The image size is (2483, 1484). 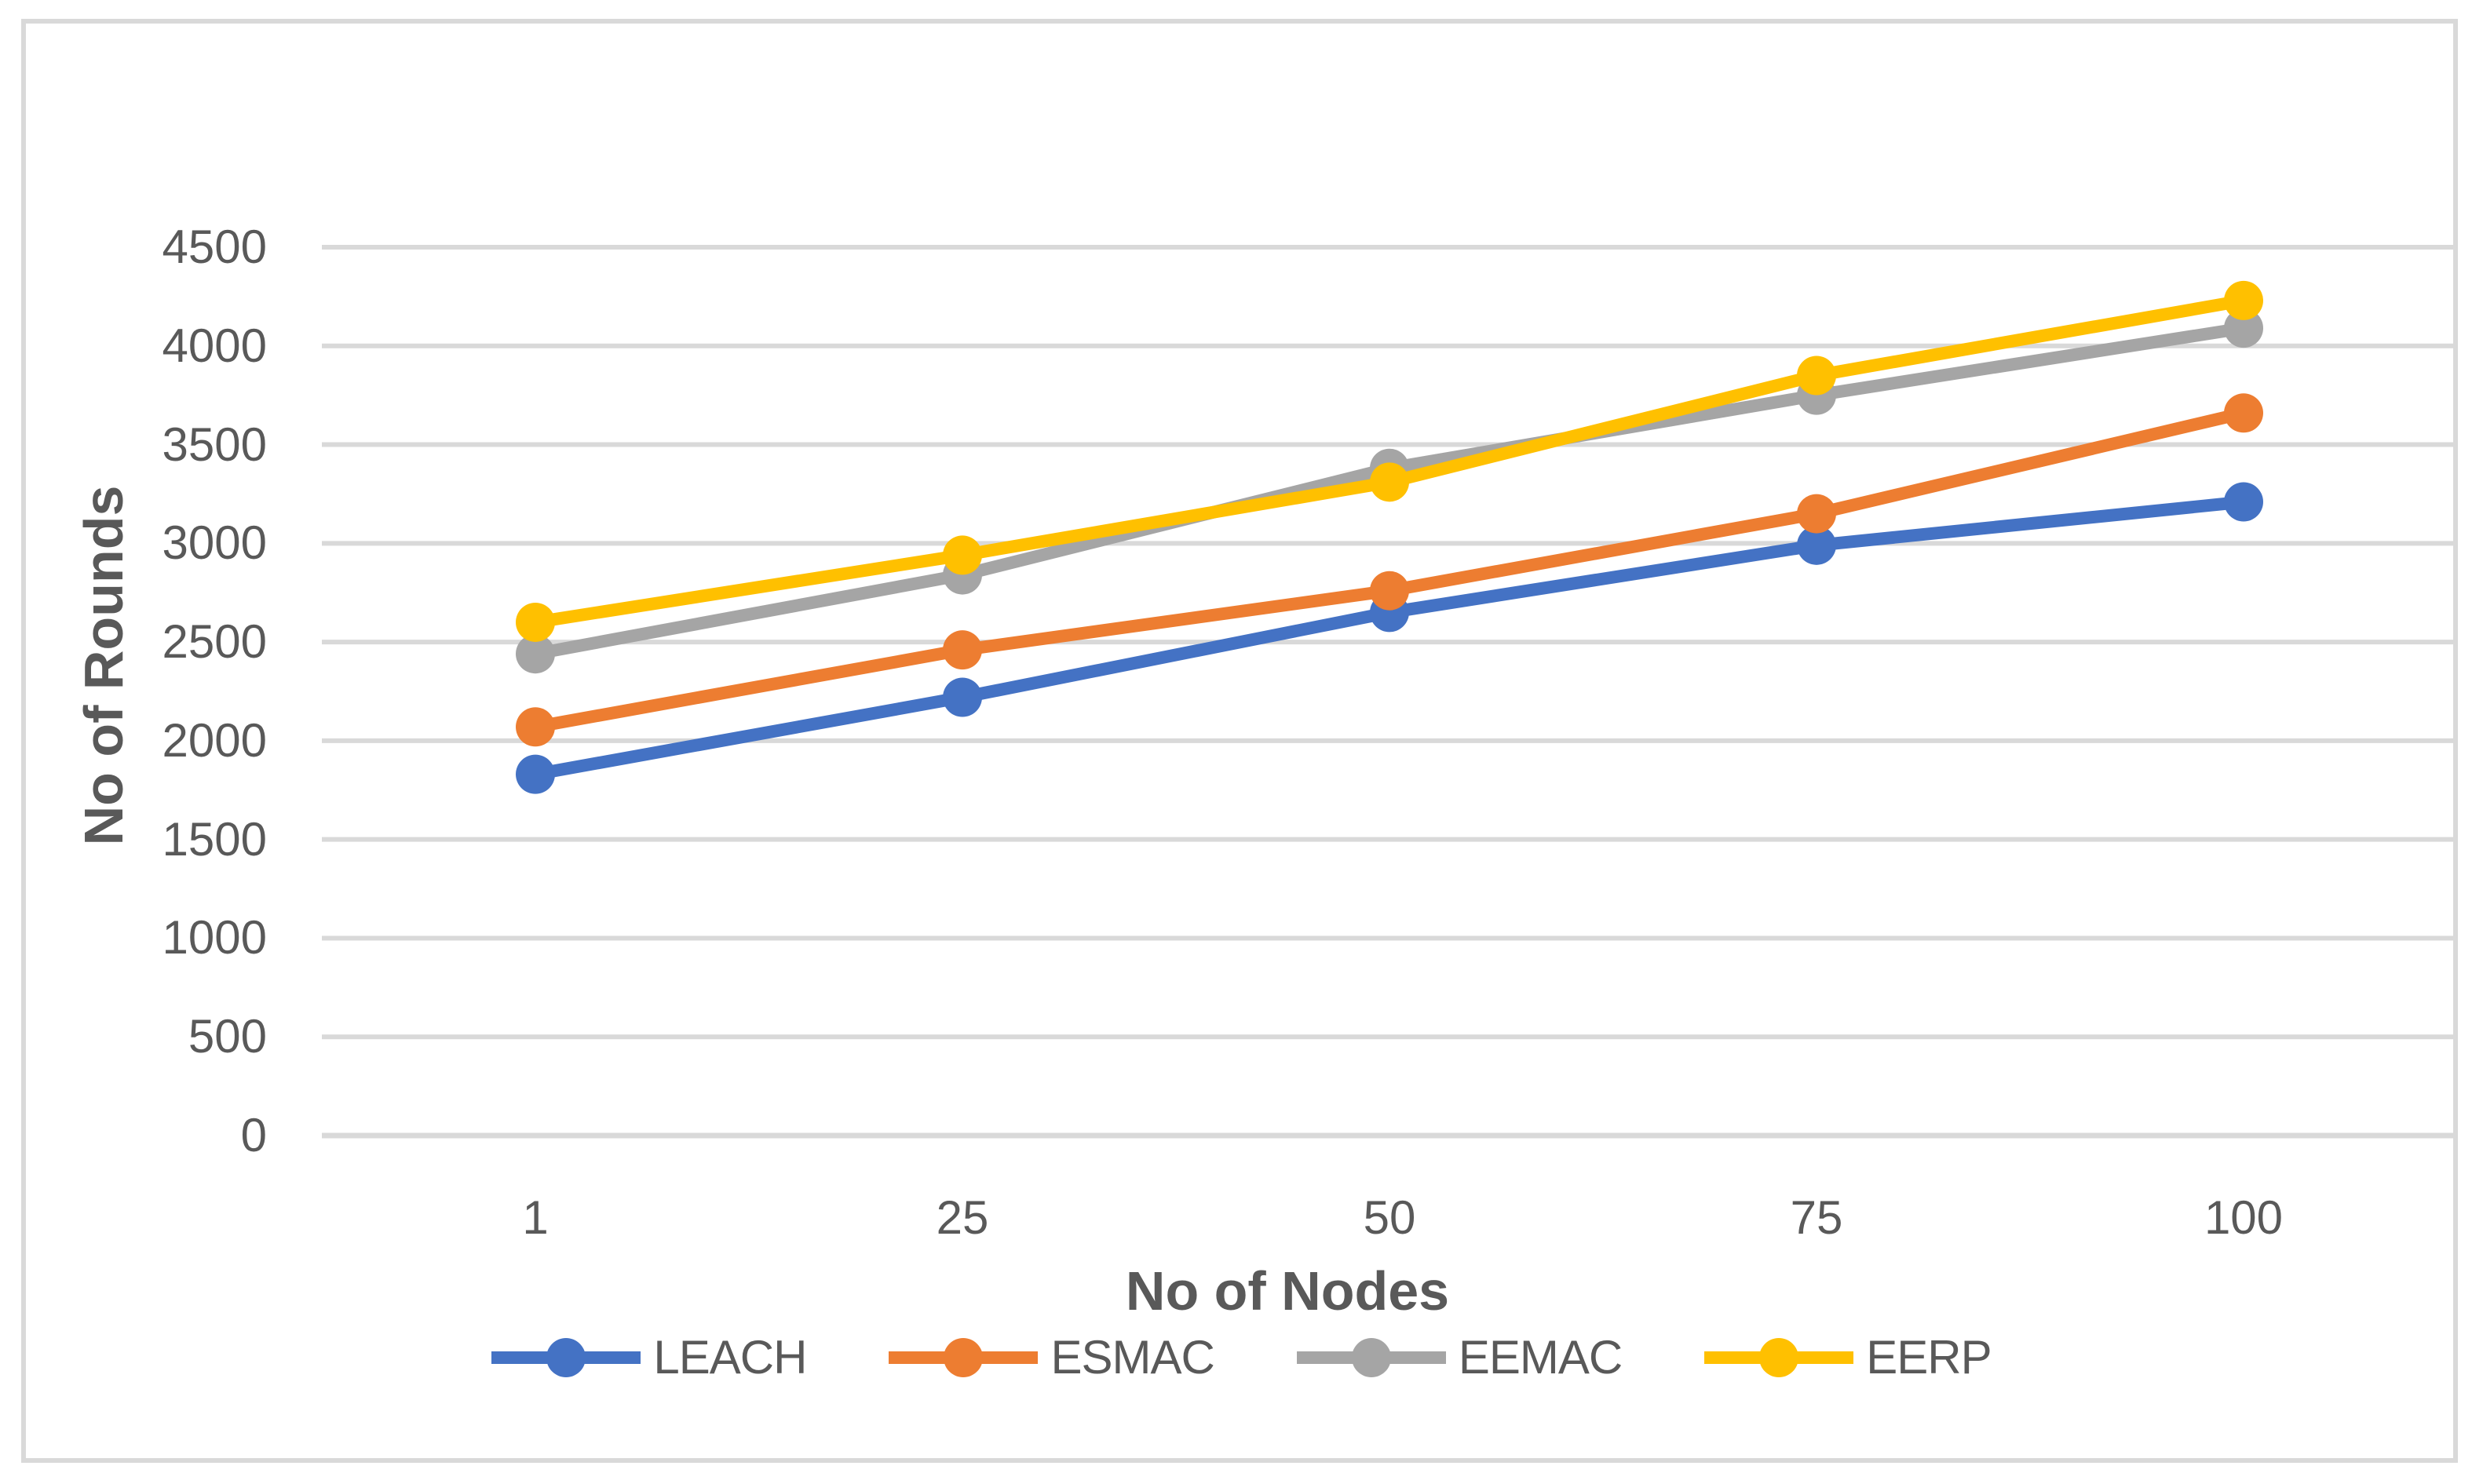 I want to click on legend-item-eemac: EEMAC, so click(x=1459, y=1357).